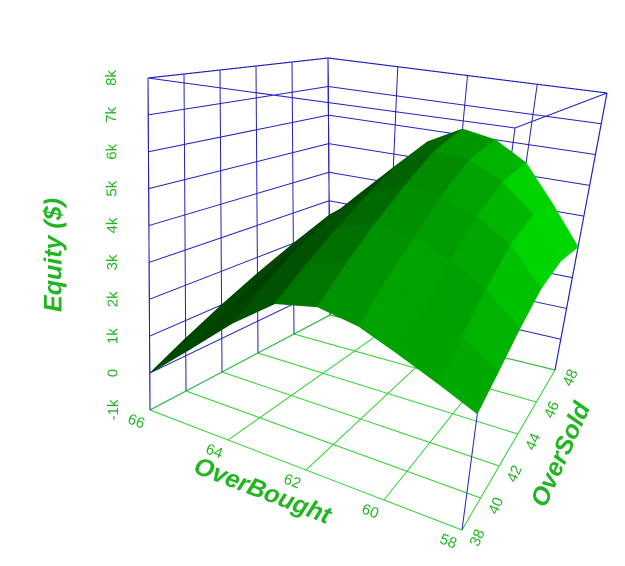  Describe the element at coordinates (111, 114) in the screenshot. I see `z-tick-label: 7k` at that location.